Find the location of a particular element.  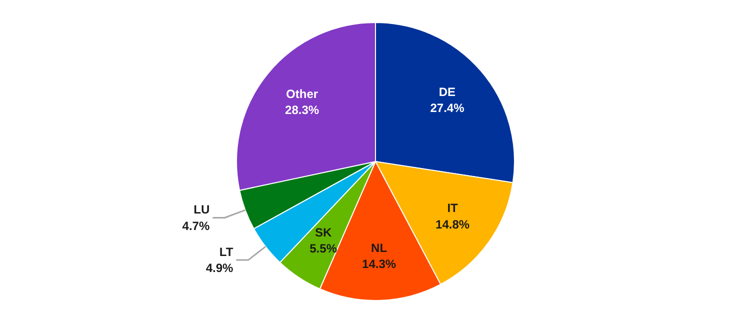

slice-label: NL is located at coordinates (379, 247).